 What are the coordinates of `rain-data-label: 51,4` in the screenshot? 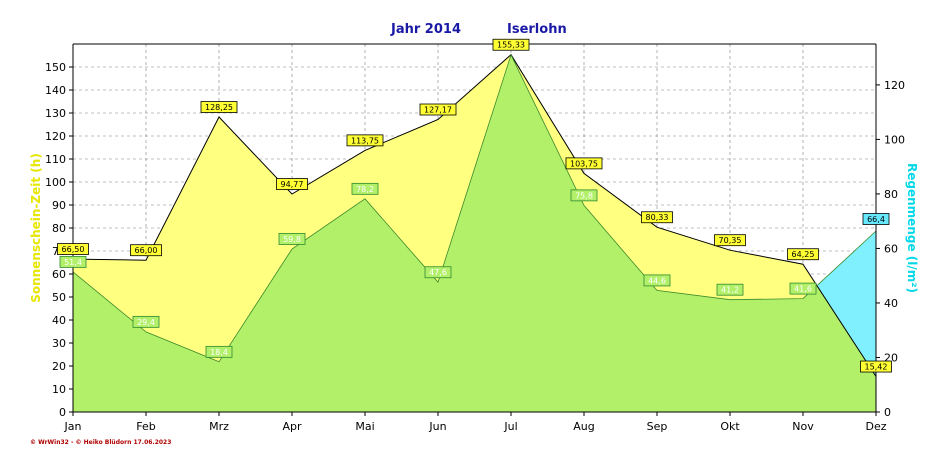 It's located at (73, 261).